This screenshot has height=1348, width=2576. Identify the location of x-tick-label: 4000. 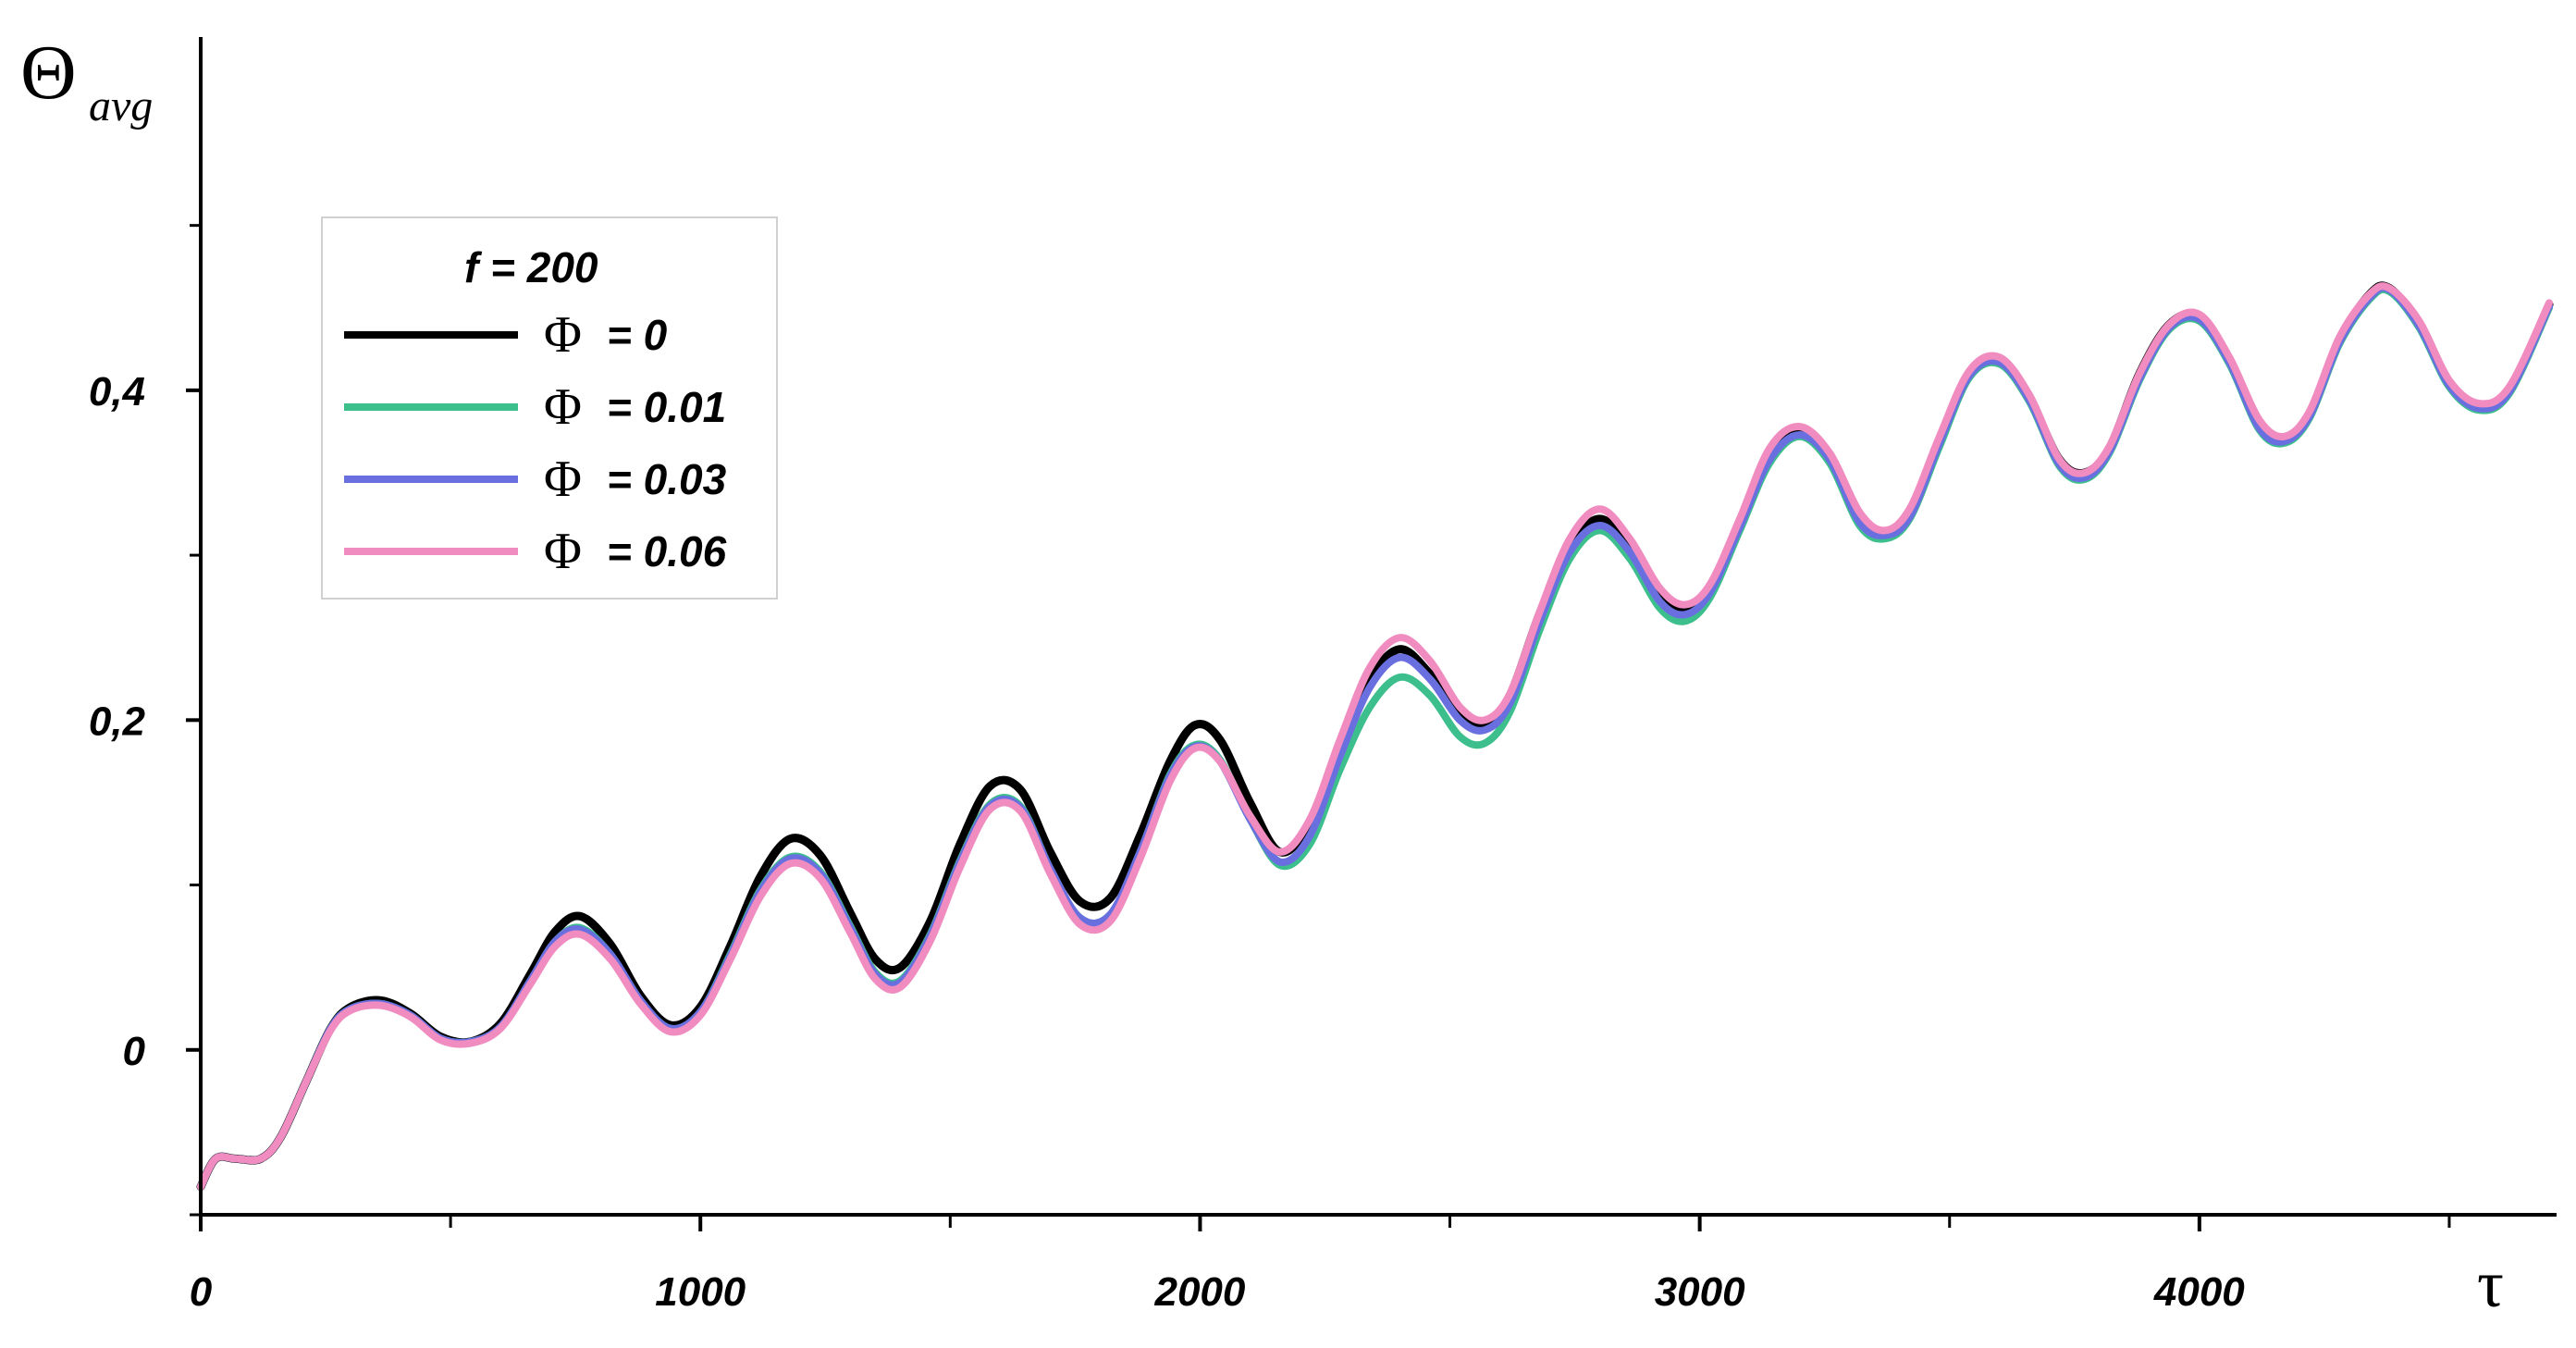
(2199, 1292).